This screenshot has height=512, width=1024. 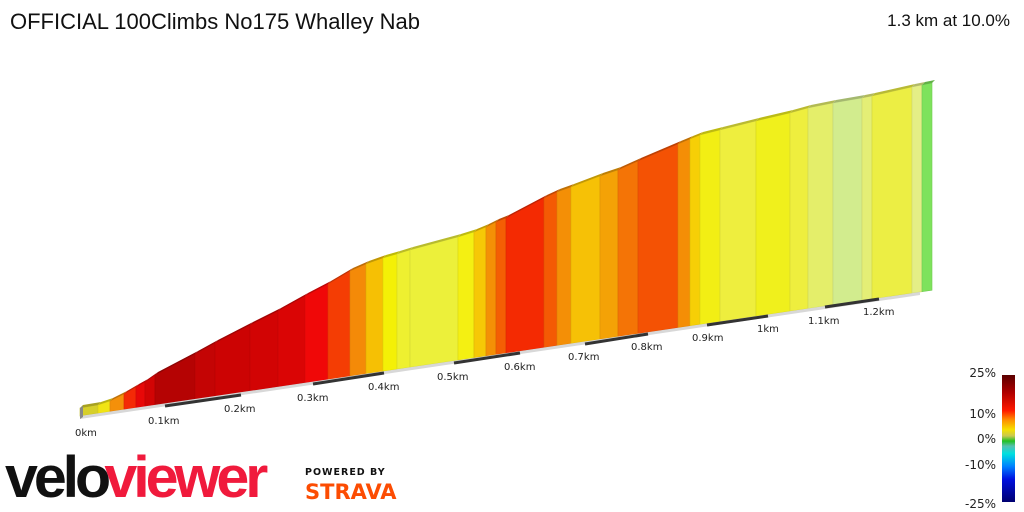 What do you see at coordinates (351, 492) in the screenshot?
I see `strava-logo: STRAVA` at bounding box center [351, 492].